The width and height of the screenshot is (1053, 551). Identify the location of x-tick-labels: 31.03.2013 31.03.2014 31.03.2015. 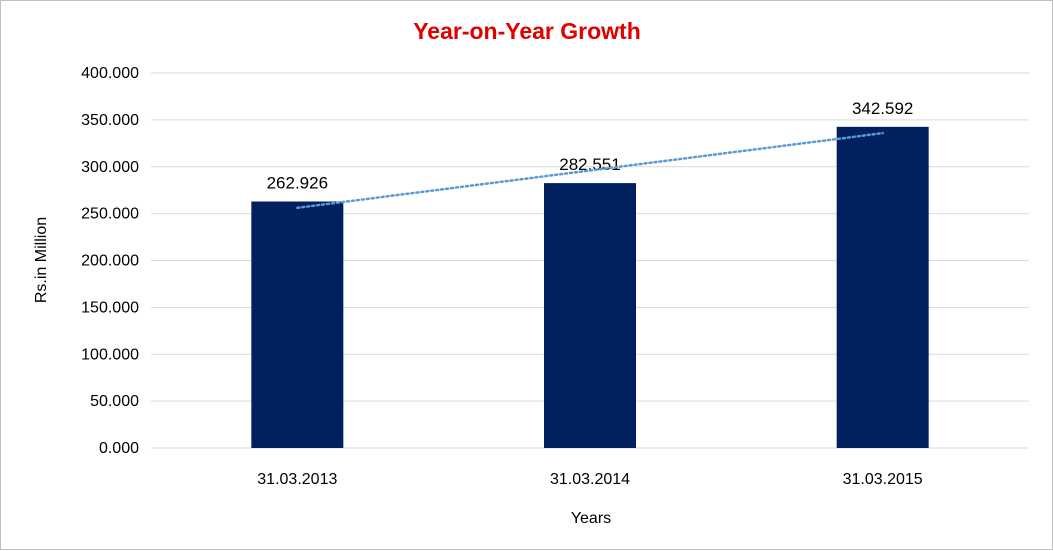
(590, 479).